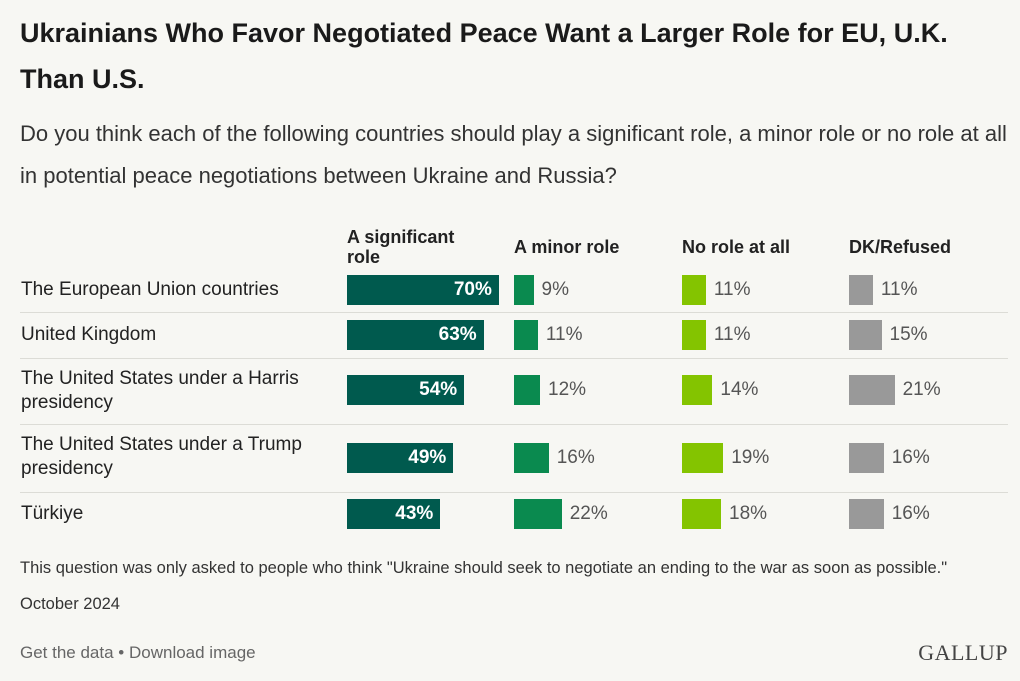  What do you see at coordinates (748, 513) in the screenshot?
I see `bar-value-label: 18%` at bounding box center [748, 513].